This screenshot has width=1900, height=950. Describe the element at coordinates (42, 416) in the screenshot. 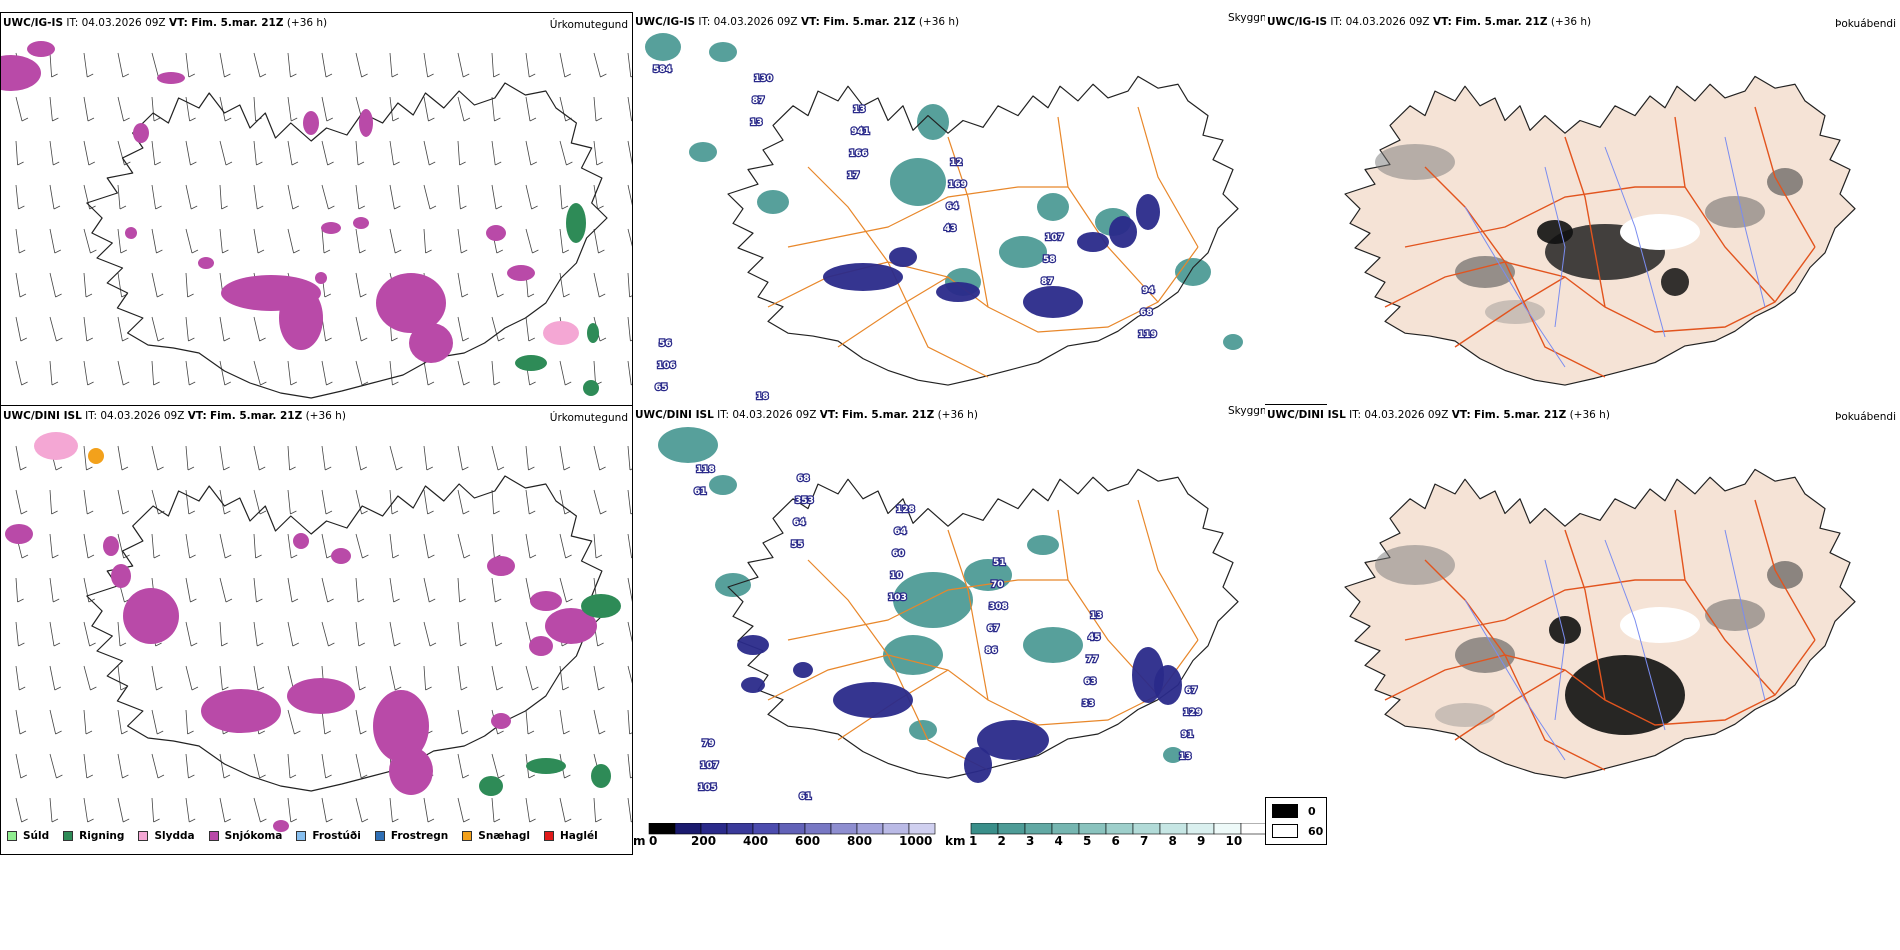

I see `model-name: UWC/DINI ISL` at that location.